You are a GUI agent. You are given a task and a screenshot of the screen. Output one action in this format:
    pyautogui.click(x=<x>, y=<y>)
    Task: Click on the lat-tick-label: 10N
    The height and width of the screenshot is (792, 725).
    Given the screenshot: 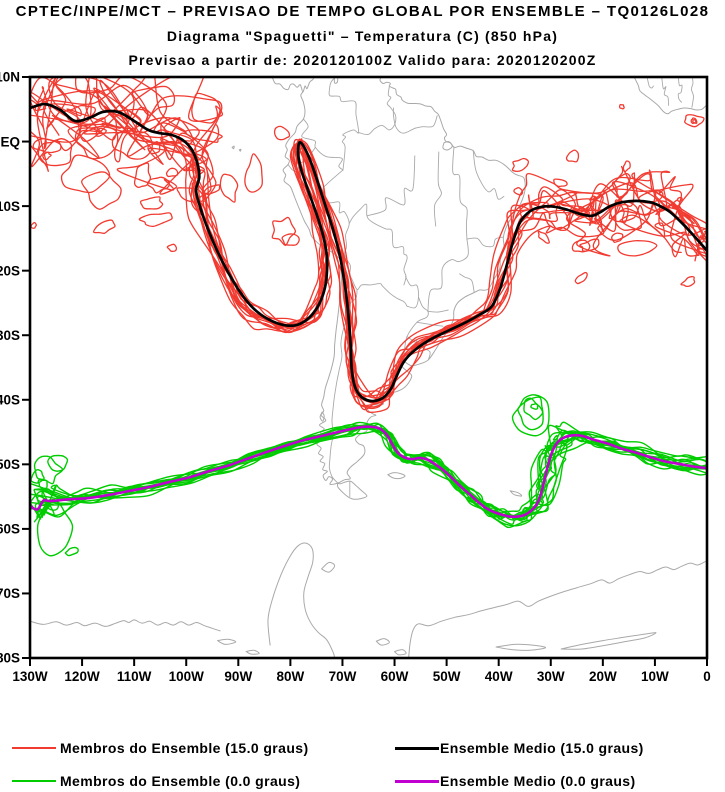 What is the action you would take?
    pyautogui.click(x=10, y=77)
    